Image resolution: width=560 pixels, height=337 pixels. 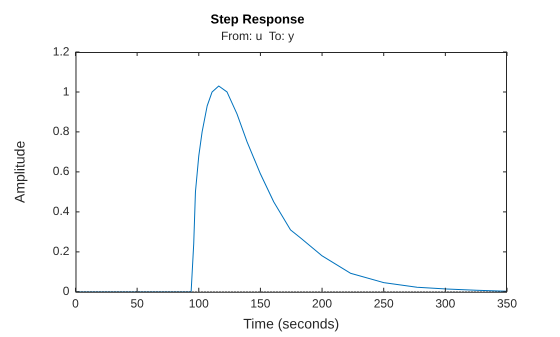 I want to click on x-tick-label: 150, so click(x=260, y=303).